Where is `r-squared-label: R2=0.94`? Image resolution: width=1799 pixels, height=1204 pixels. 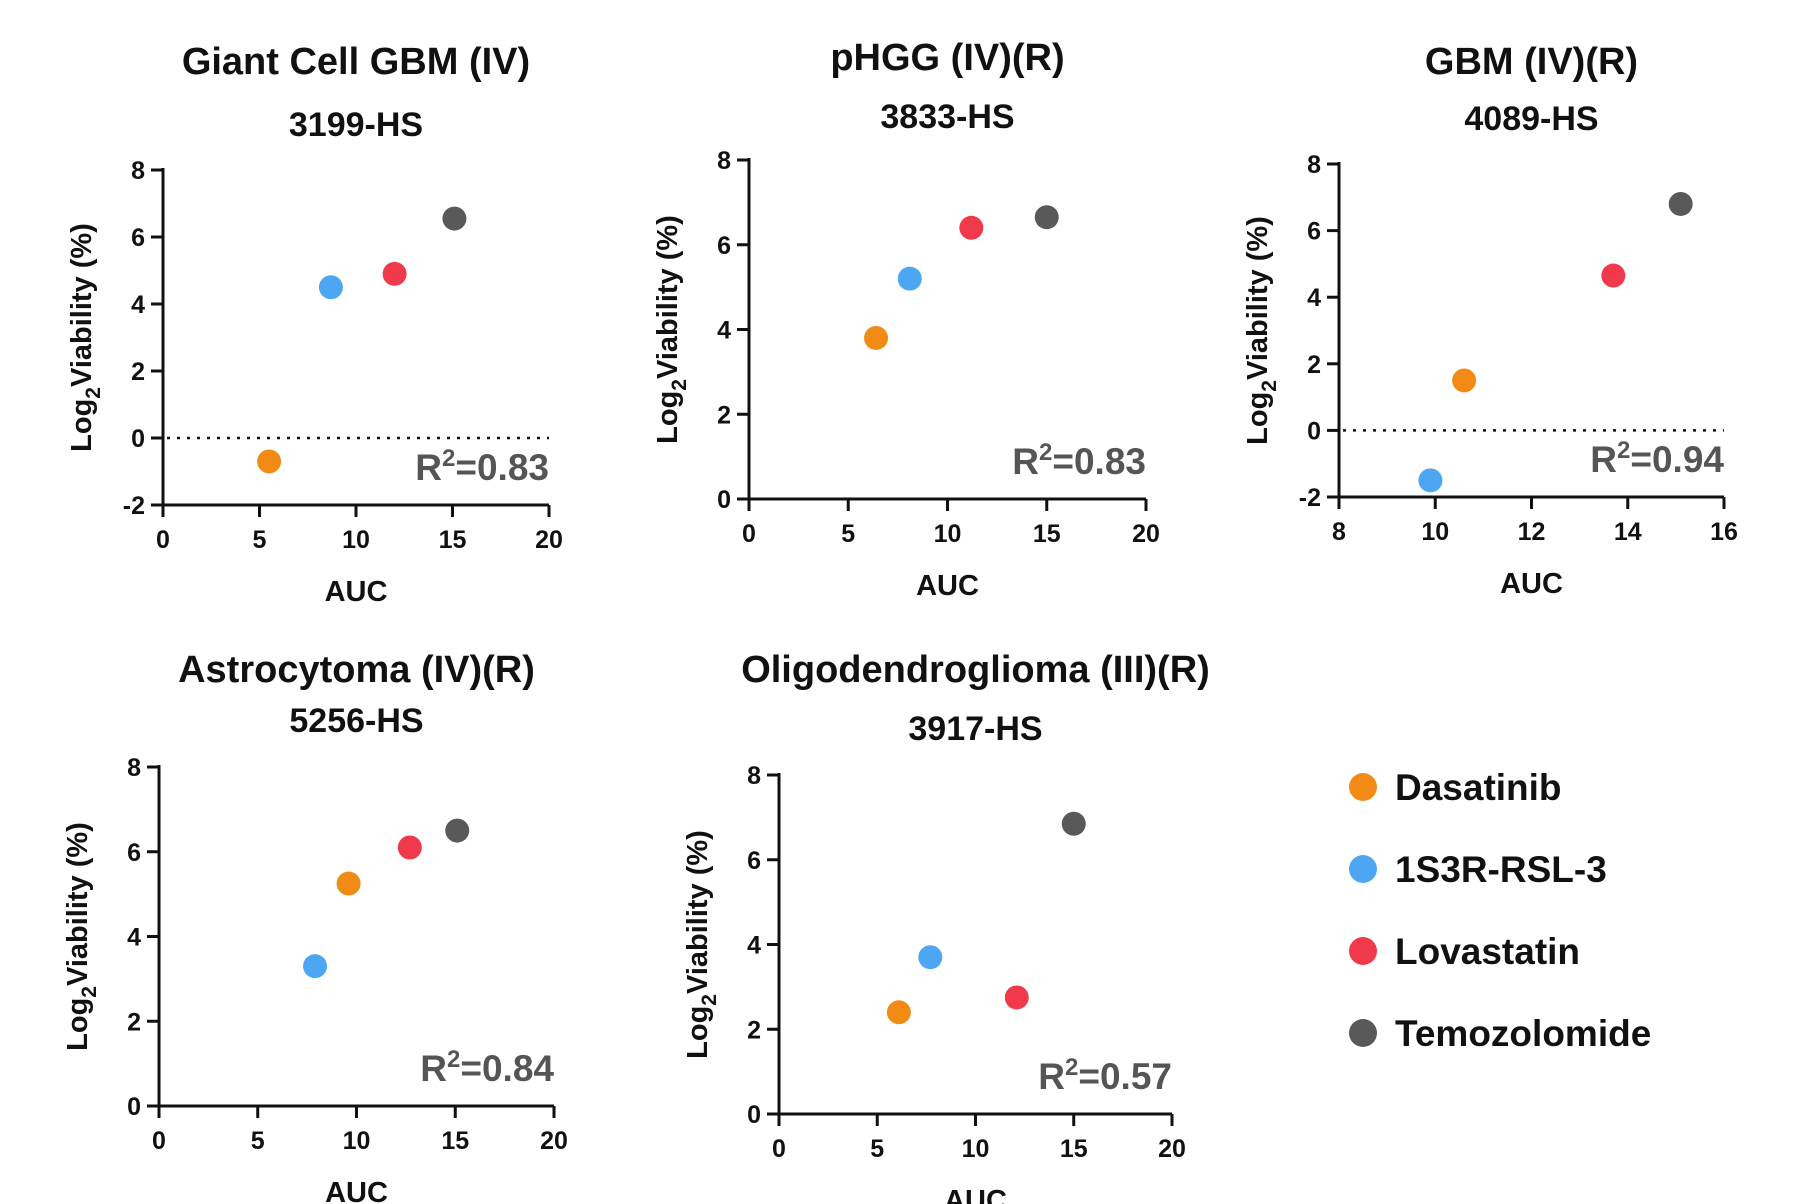
r-squared-label: R2=0.94 is located at coordinates (1657, 458).